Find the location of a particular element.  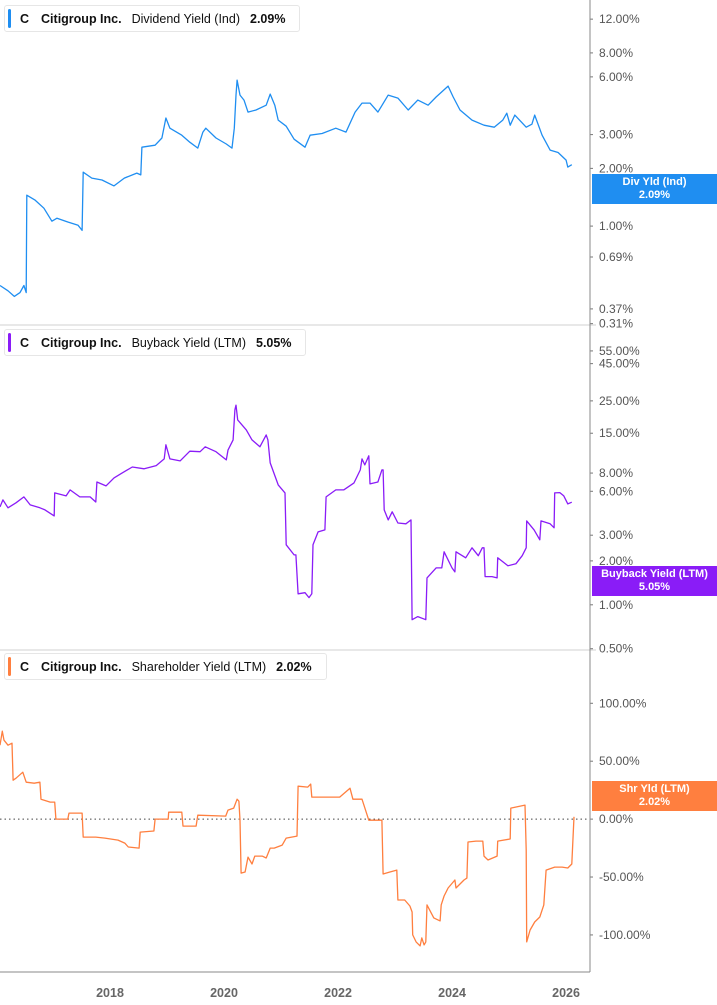

y-tick-label: 12.00% is located at coordinates (619, 19).